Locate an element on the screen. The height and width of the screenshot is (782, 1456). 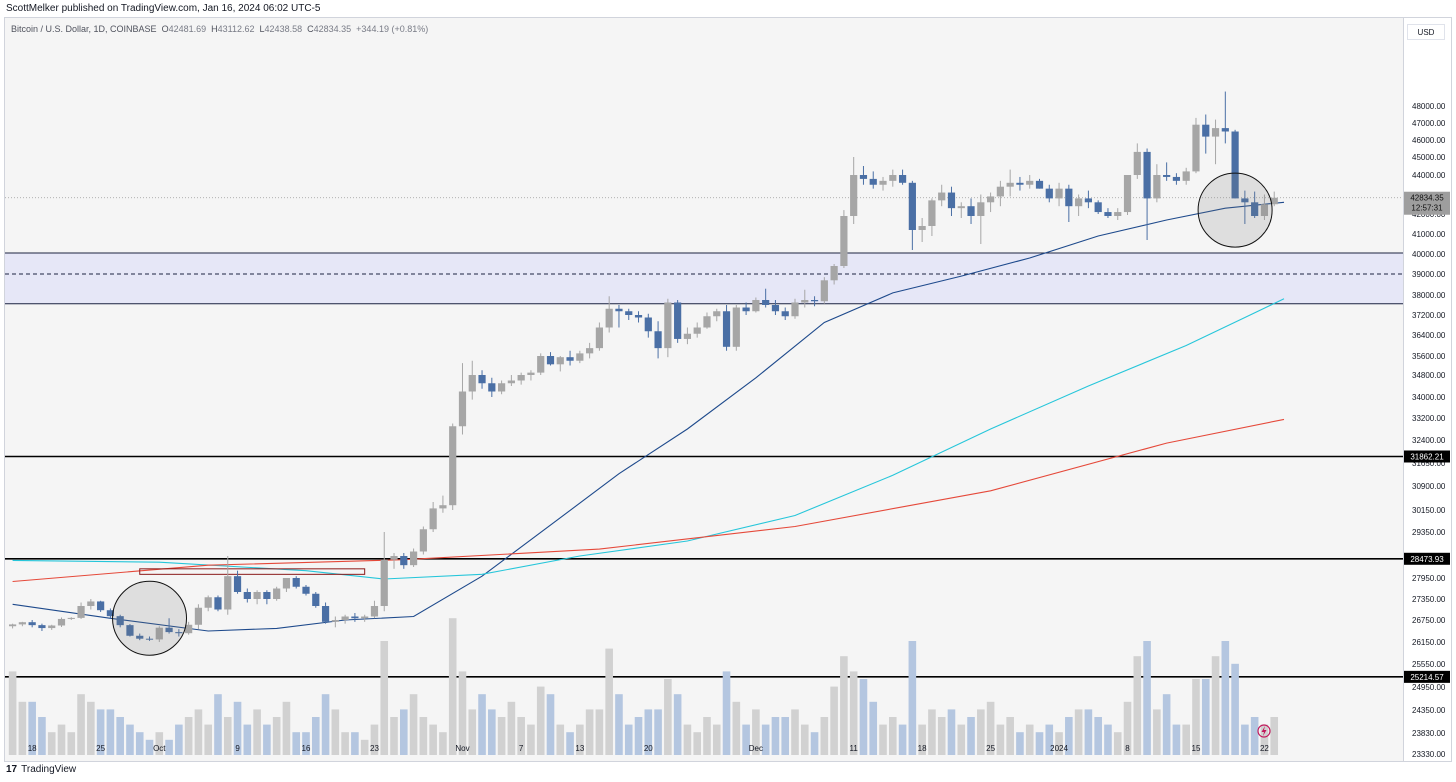
y-tick-label: 27950.00 is located at coordinates (1429, 578).